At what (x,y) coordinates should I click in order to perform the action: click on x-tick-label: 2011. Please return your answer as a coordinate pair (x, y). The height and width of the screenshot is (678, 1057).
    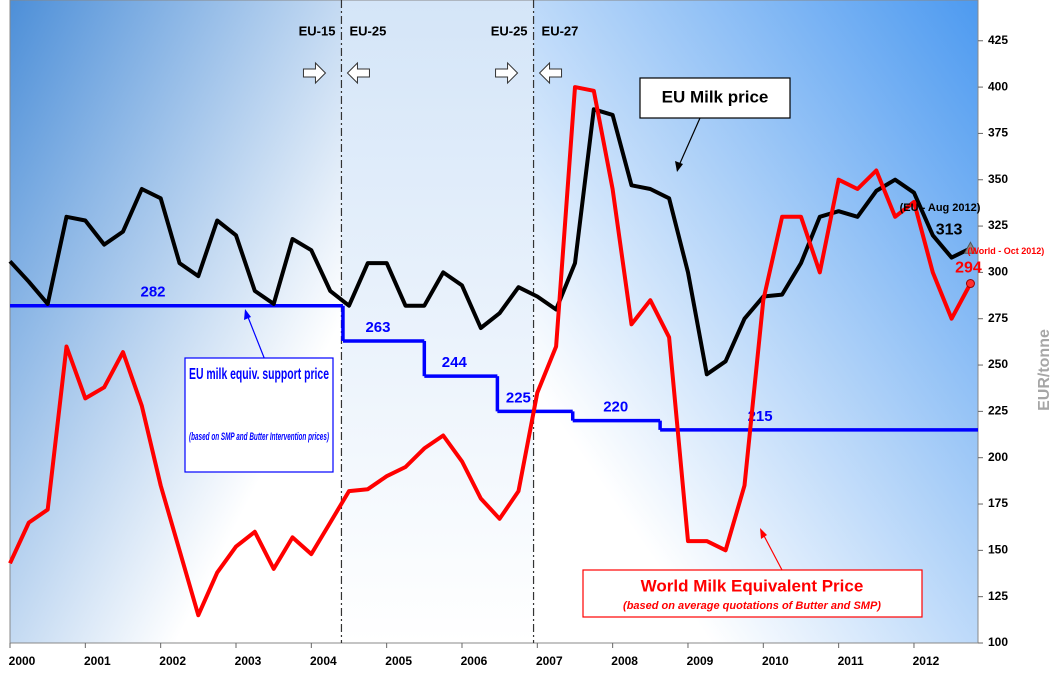
    Looking at the image, I should click on (851, 661).